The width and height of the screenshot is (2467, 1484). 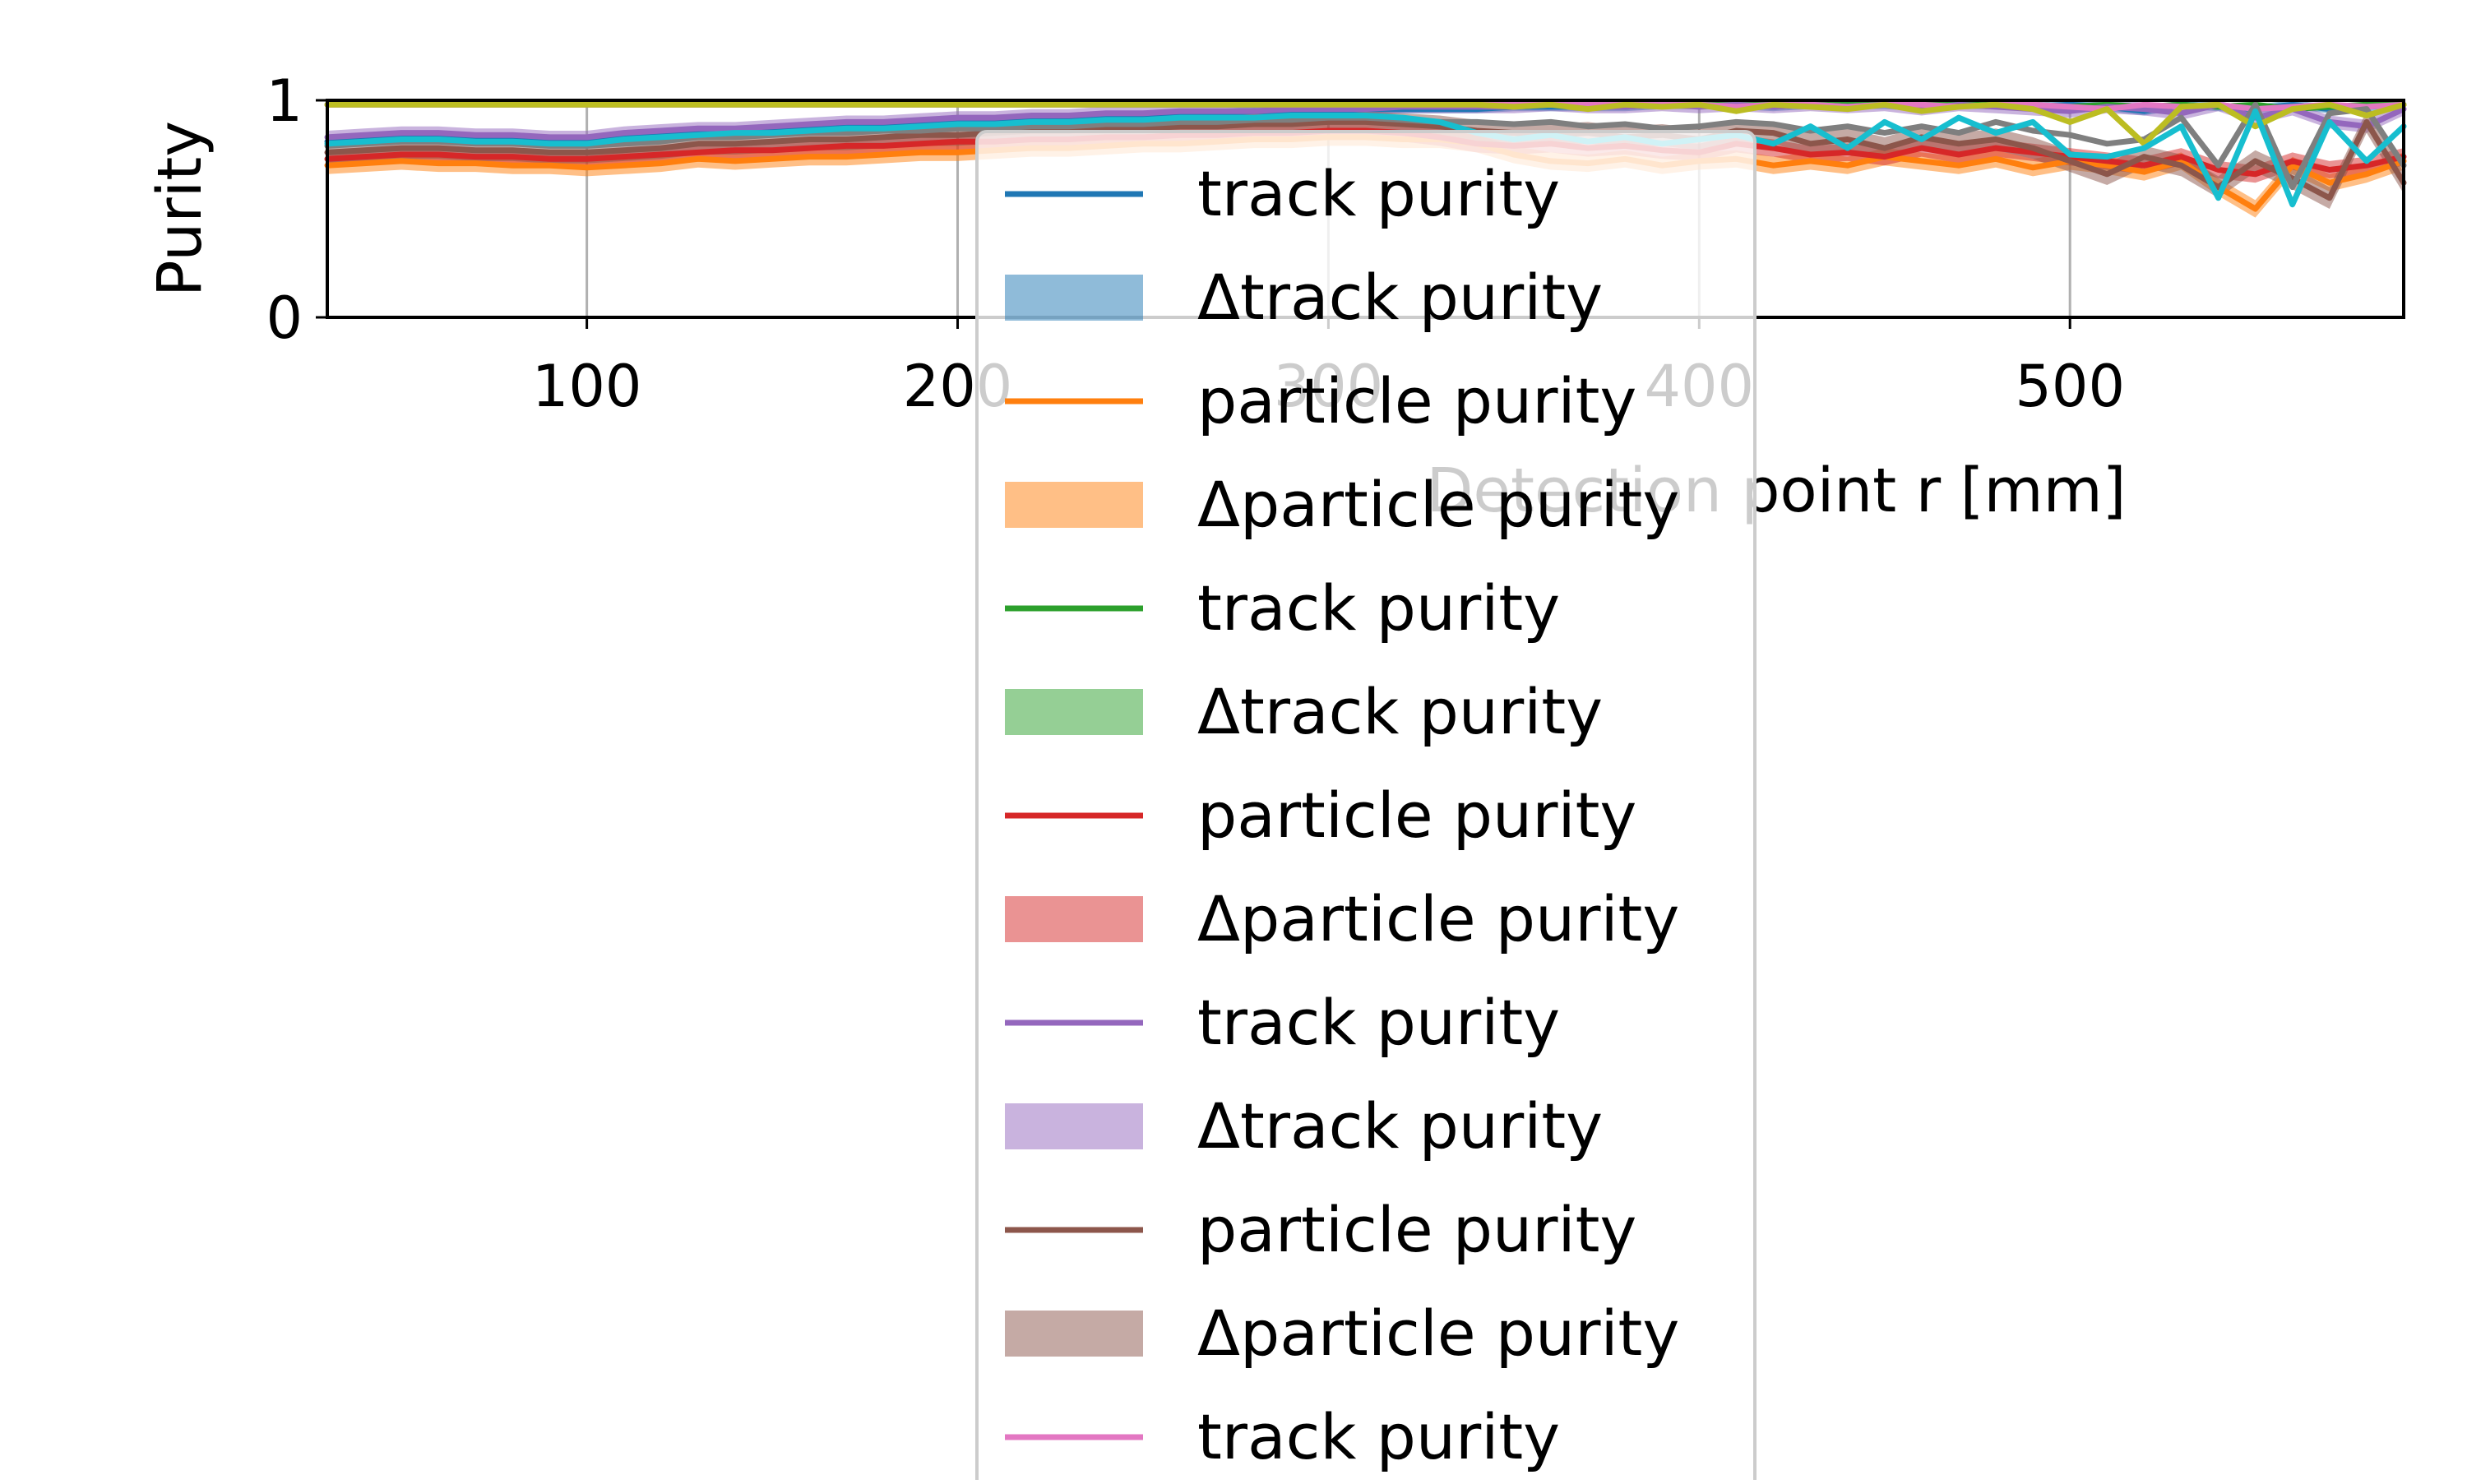 What do you see at coordinates (180, 209) in the screenshot?
I see `y-axis-label: Purity` at bounding box center [180, 209].